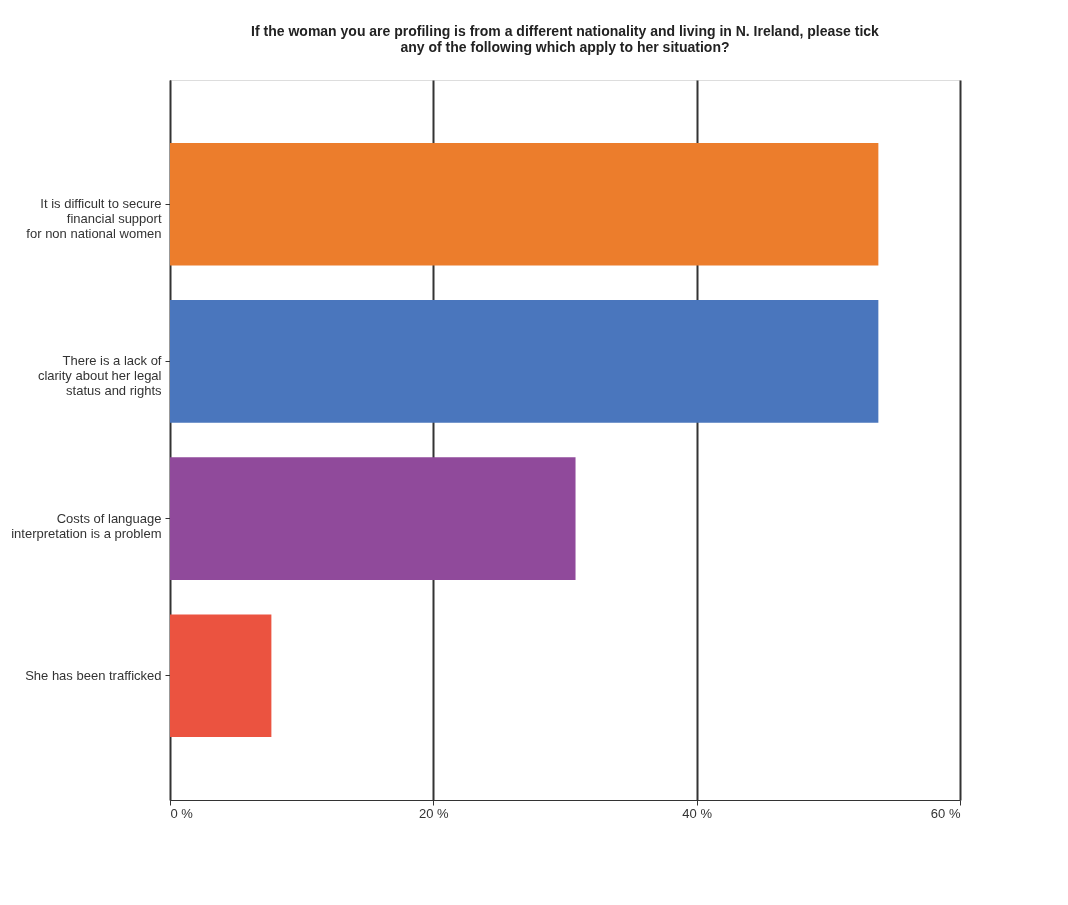 This screenshot has width=1068, height=905. I want to click on chart-title: If the woman you are profiling is from a different nationality and living in N. Ireland, please tick any of the following which apply to her situation?, so click(565, 39).